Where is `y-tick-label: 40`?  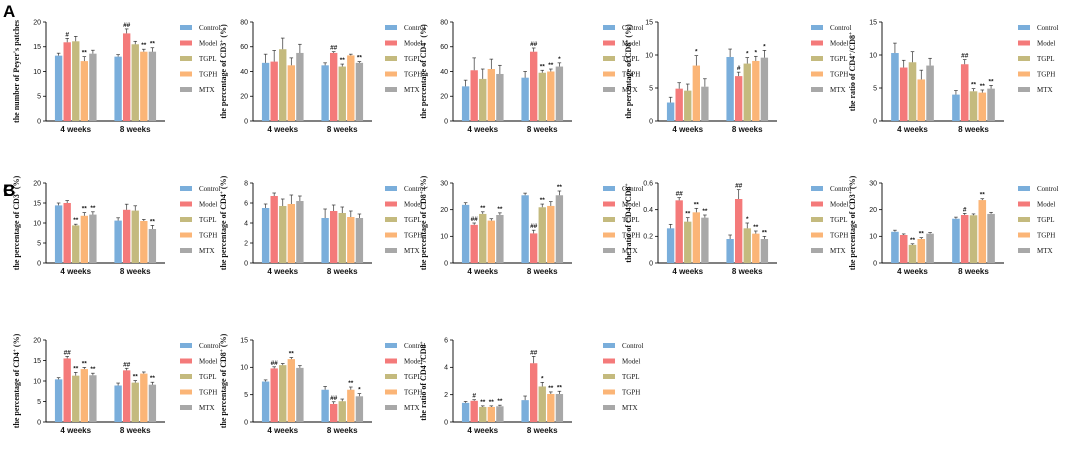
y-tick-label: 40 is located at coordinates (244, 72).